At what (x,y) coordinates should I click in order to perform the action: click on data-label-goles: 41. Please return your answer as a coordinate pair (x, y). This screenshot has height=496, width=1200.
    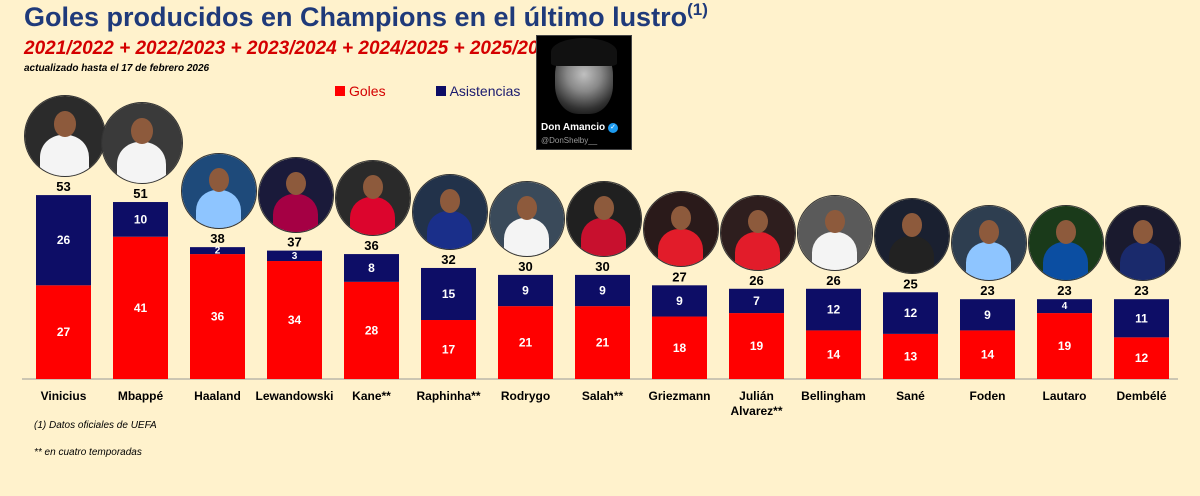
    Looking at the image, I should click on (141, 308).